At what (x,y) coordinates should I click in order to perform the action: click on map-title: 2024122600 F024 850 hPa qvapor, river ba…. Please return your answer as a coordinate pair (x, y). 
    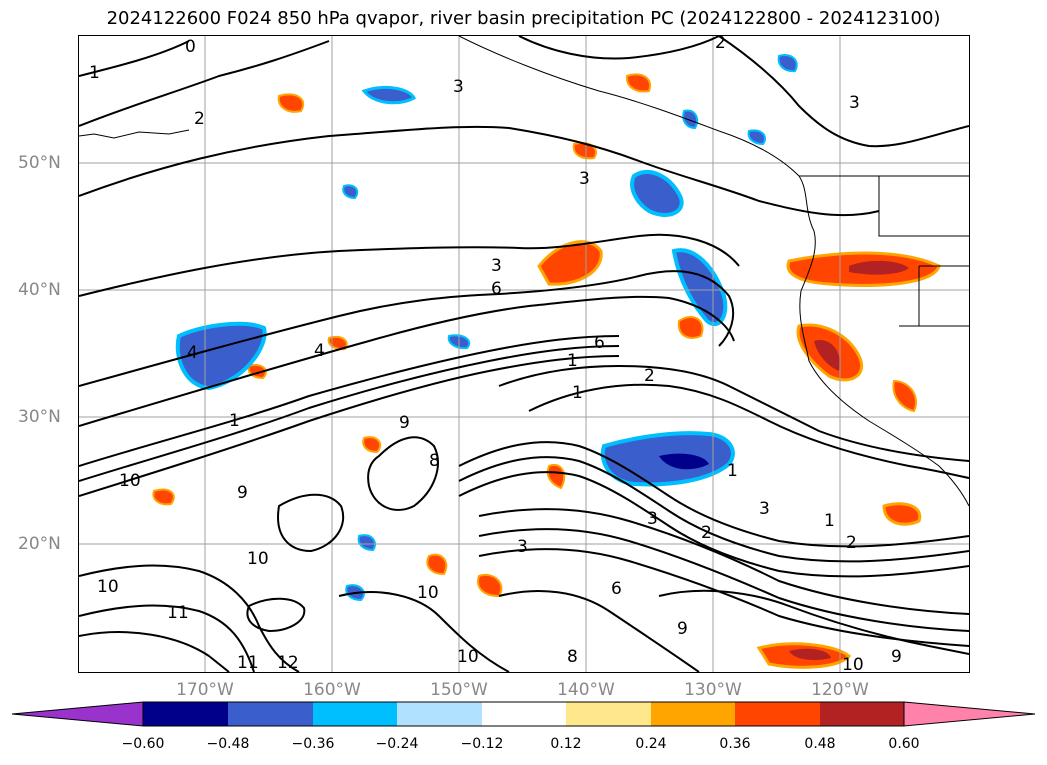
    Looking at the image, I should click on (523, 18).